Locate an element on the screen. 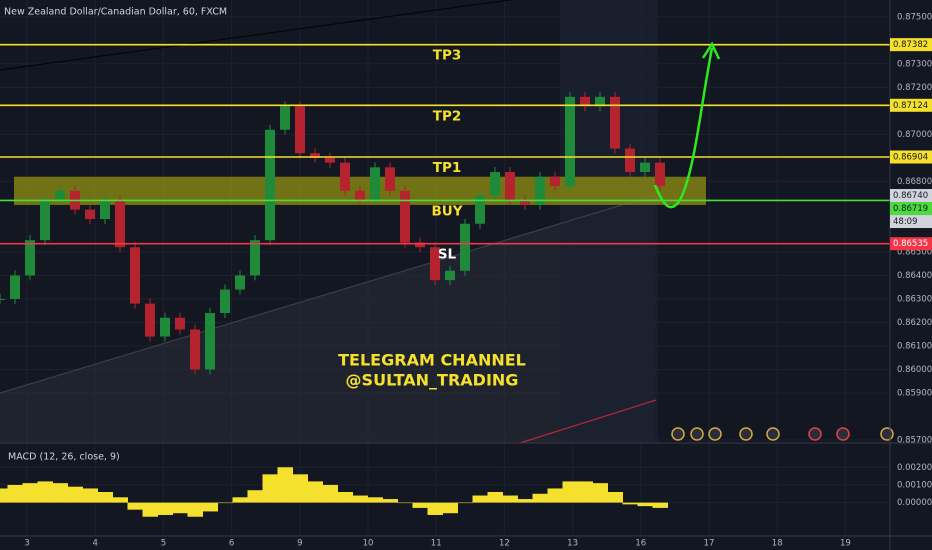 Image resolution: width=932 pixels, height=550 pixels. x-tick-label: 10 is located at coordinates (368, 544).